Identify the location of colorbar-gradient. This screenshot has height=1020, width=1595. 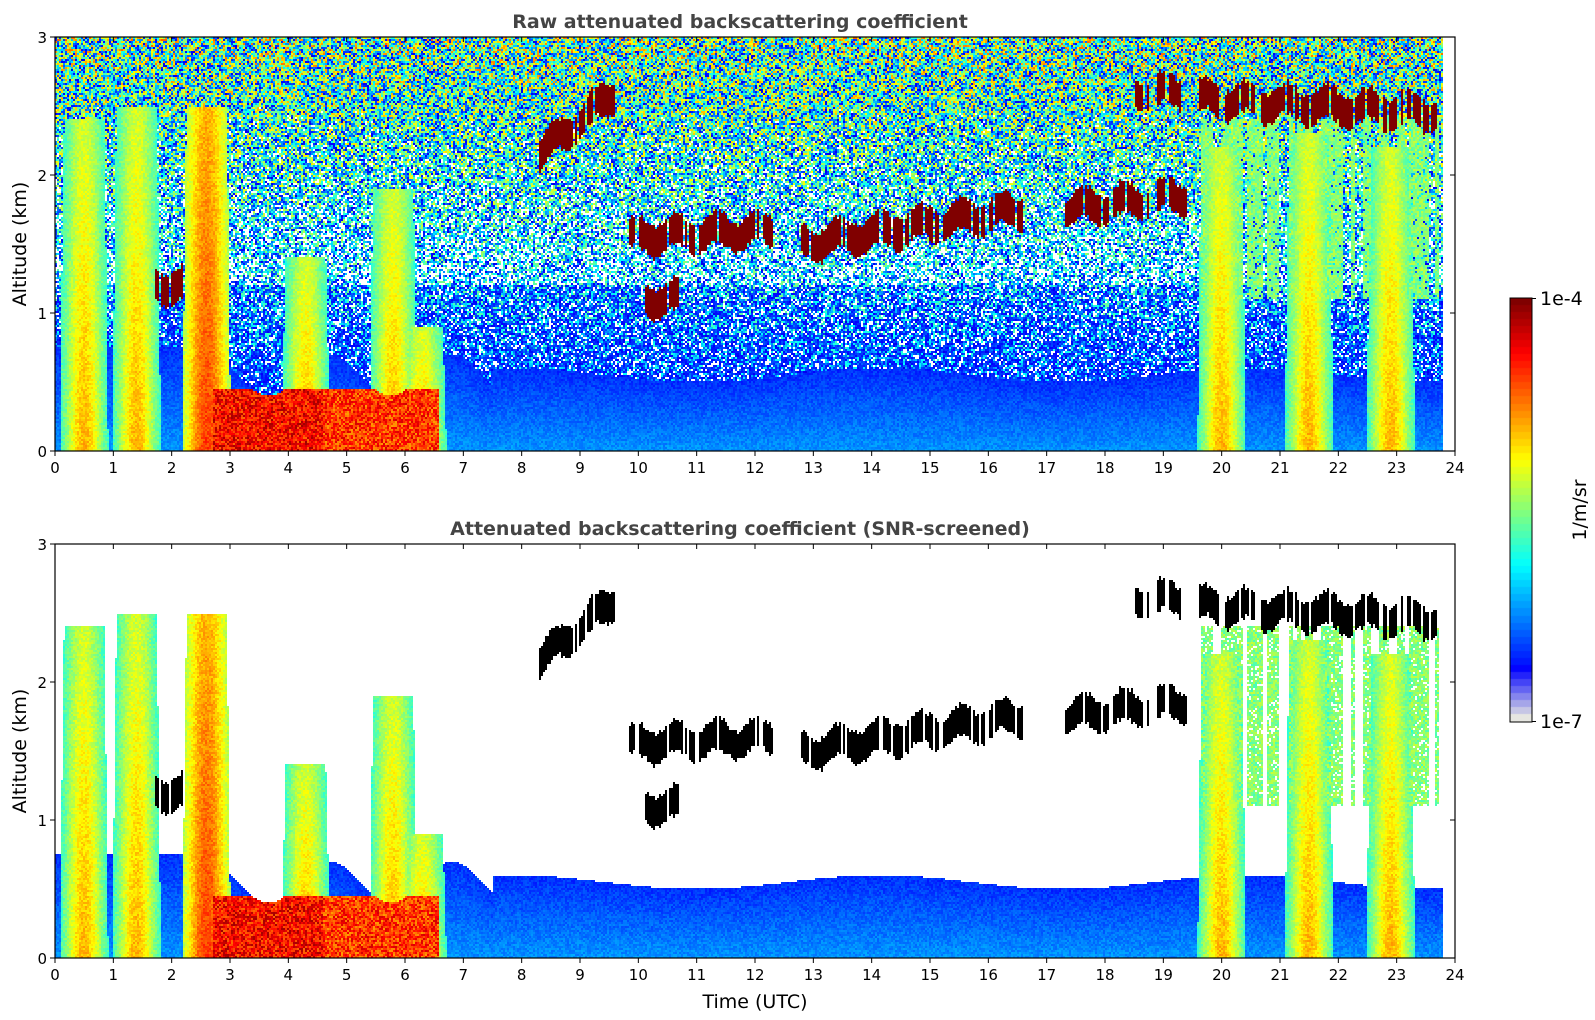
(1521, 510).